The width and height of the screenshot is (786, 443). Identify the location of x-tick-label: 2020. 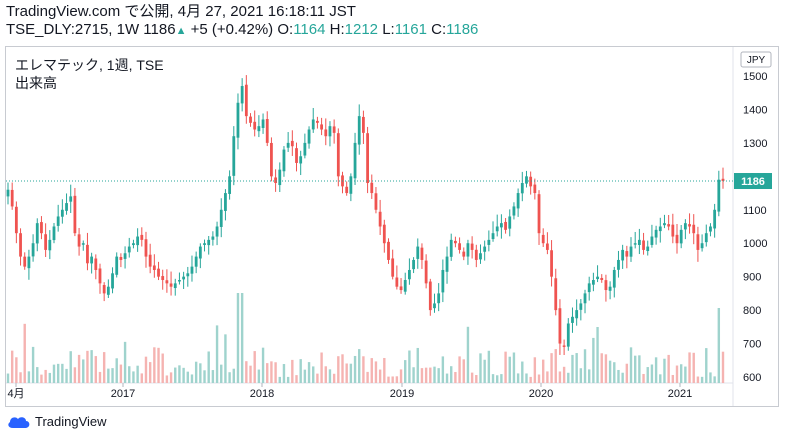
(541, 394).